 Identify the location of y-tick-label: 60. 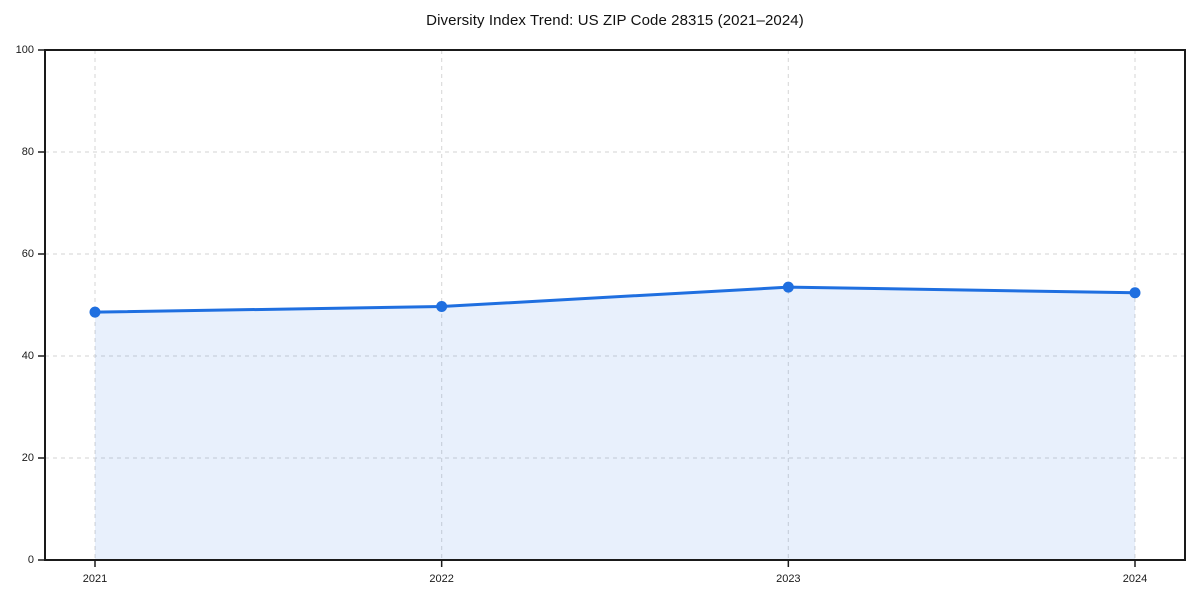
(28, 254).